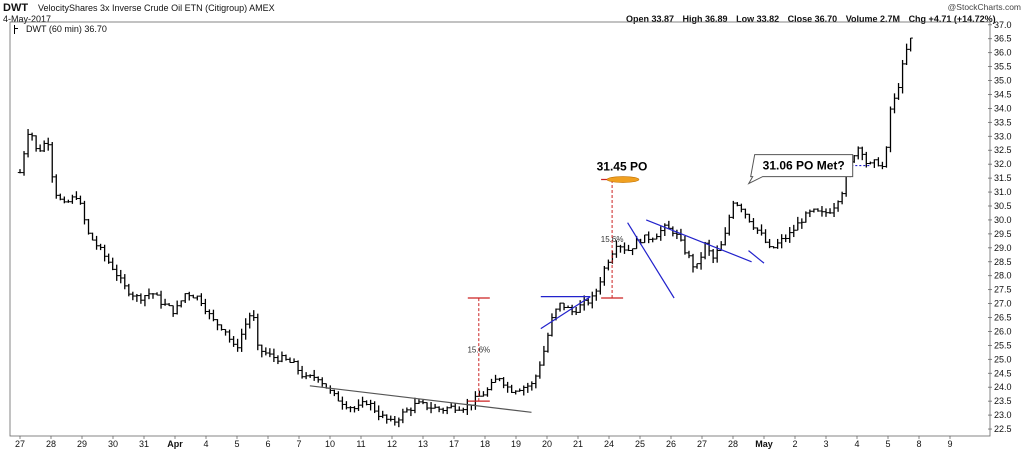 This screenshot has width=1024, height=451. I want to click on x-tick-label: 3, so click(825, 444).